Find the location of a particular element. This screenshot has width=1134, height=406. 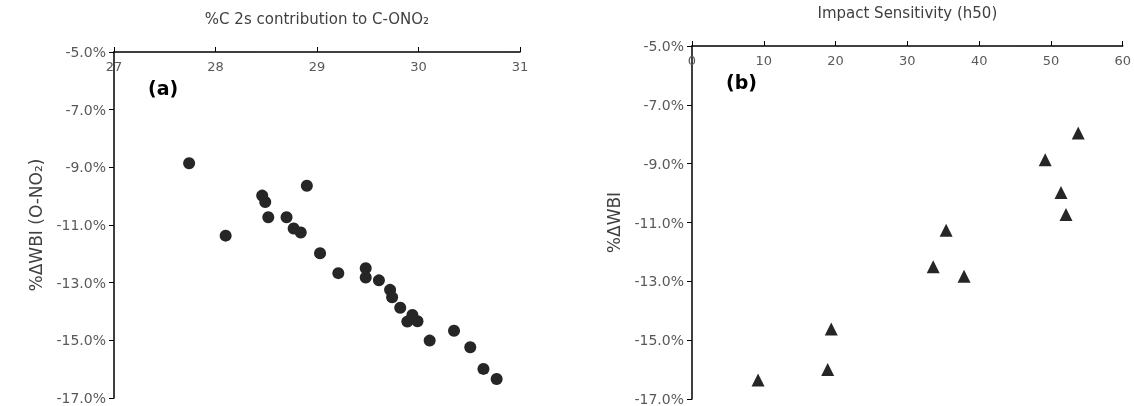

x-tick-label: 40 is located at coordinates (979, 60).